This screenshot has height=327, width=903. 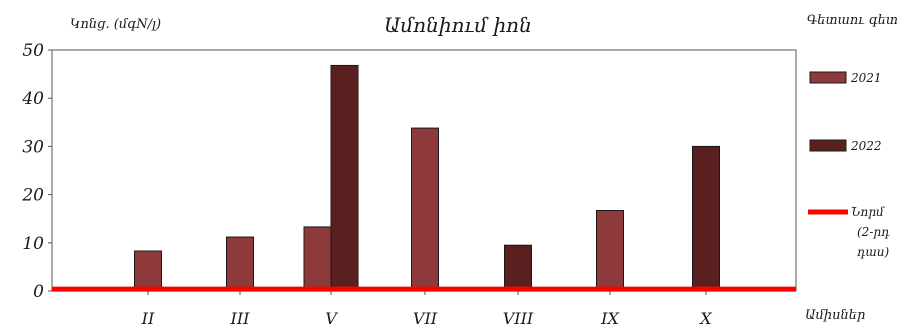 What do you see at coordinates (610, 251) in the screenshot?
I see `bar-2021-IX` at bounding box center [610, 251].